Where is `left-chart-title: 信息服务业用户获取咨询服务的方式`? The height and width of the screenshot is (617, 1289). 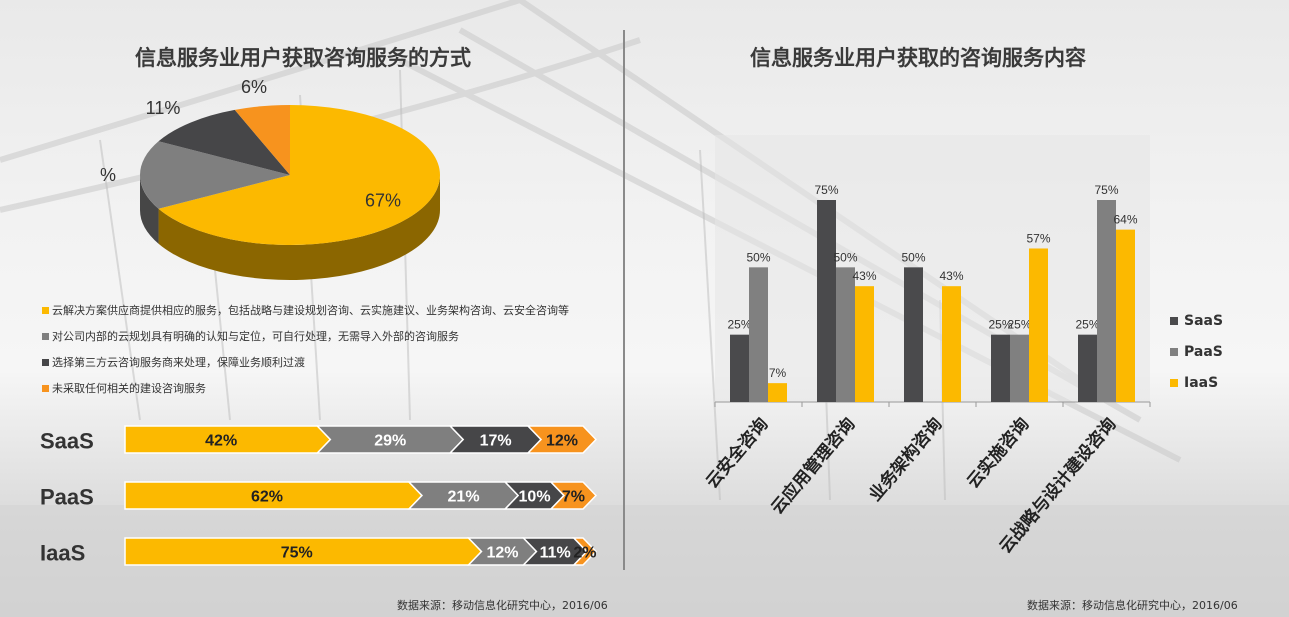 left-chart-title: 信息服务业用户获取咨询服务的方式 is located at coordinates (303, 58).